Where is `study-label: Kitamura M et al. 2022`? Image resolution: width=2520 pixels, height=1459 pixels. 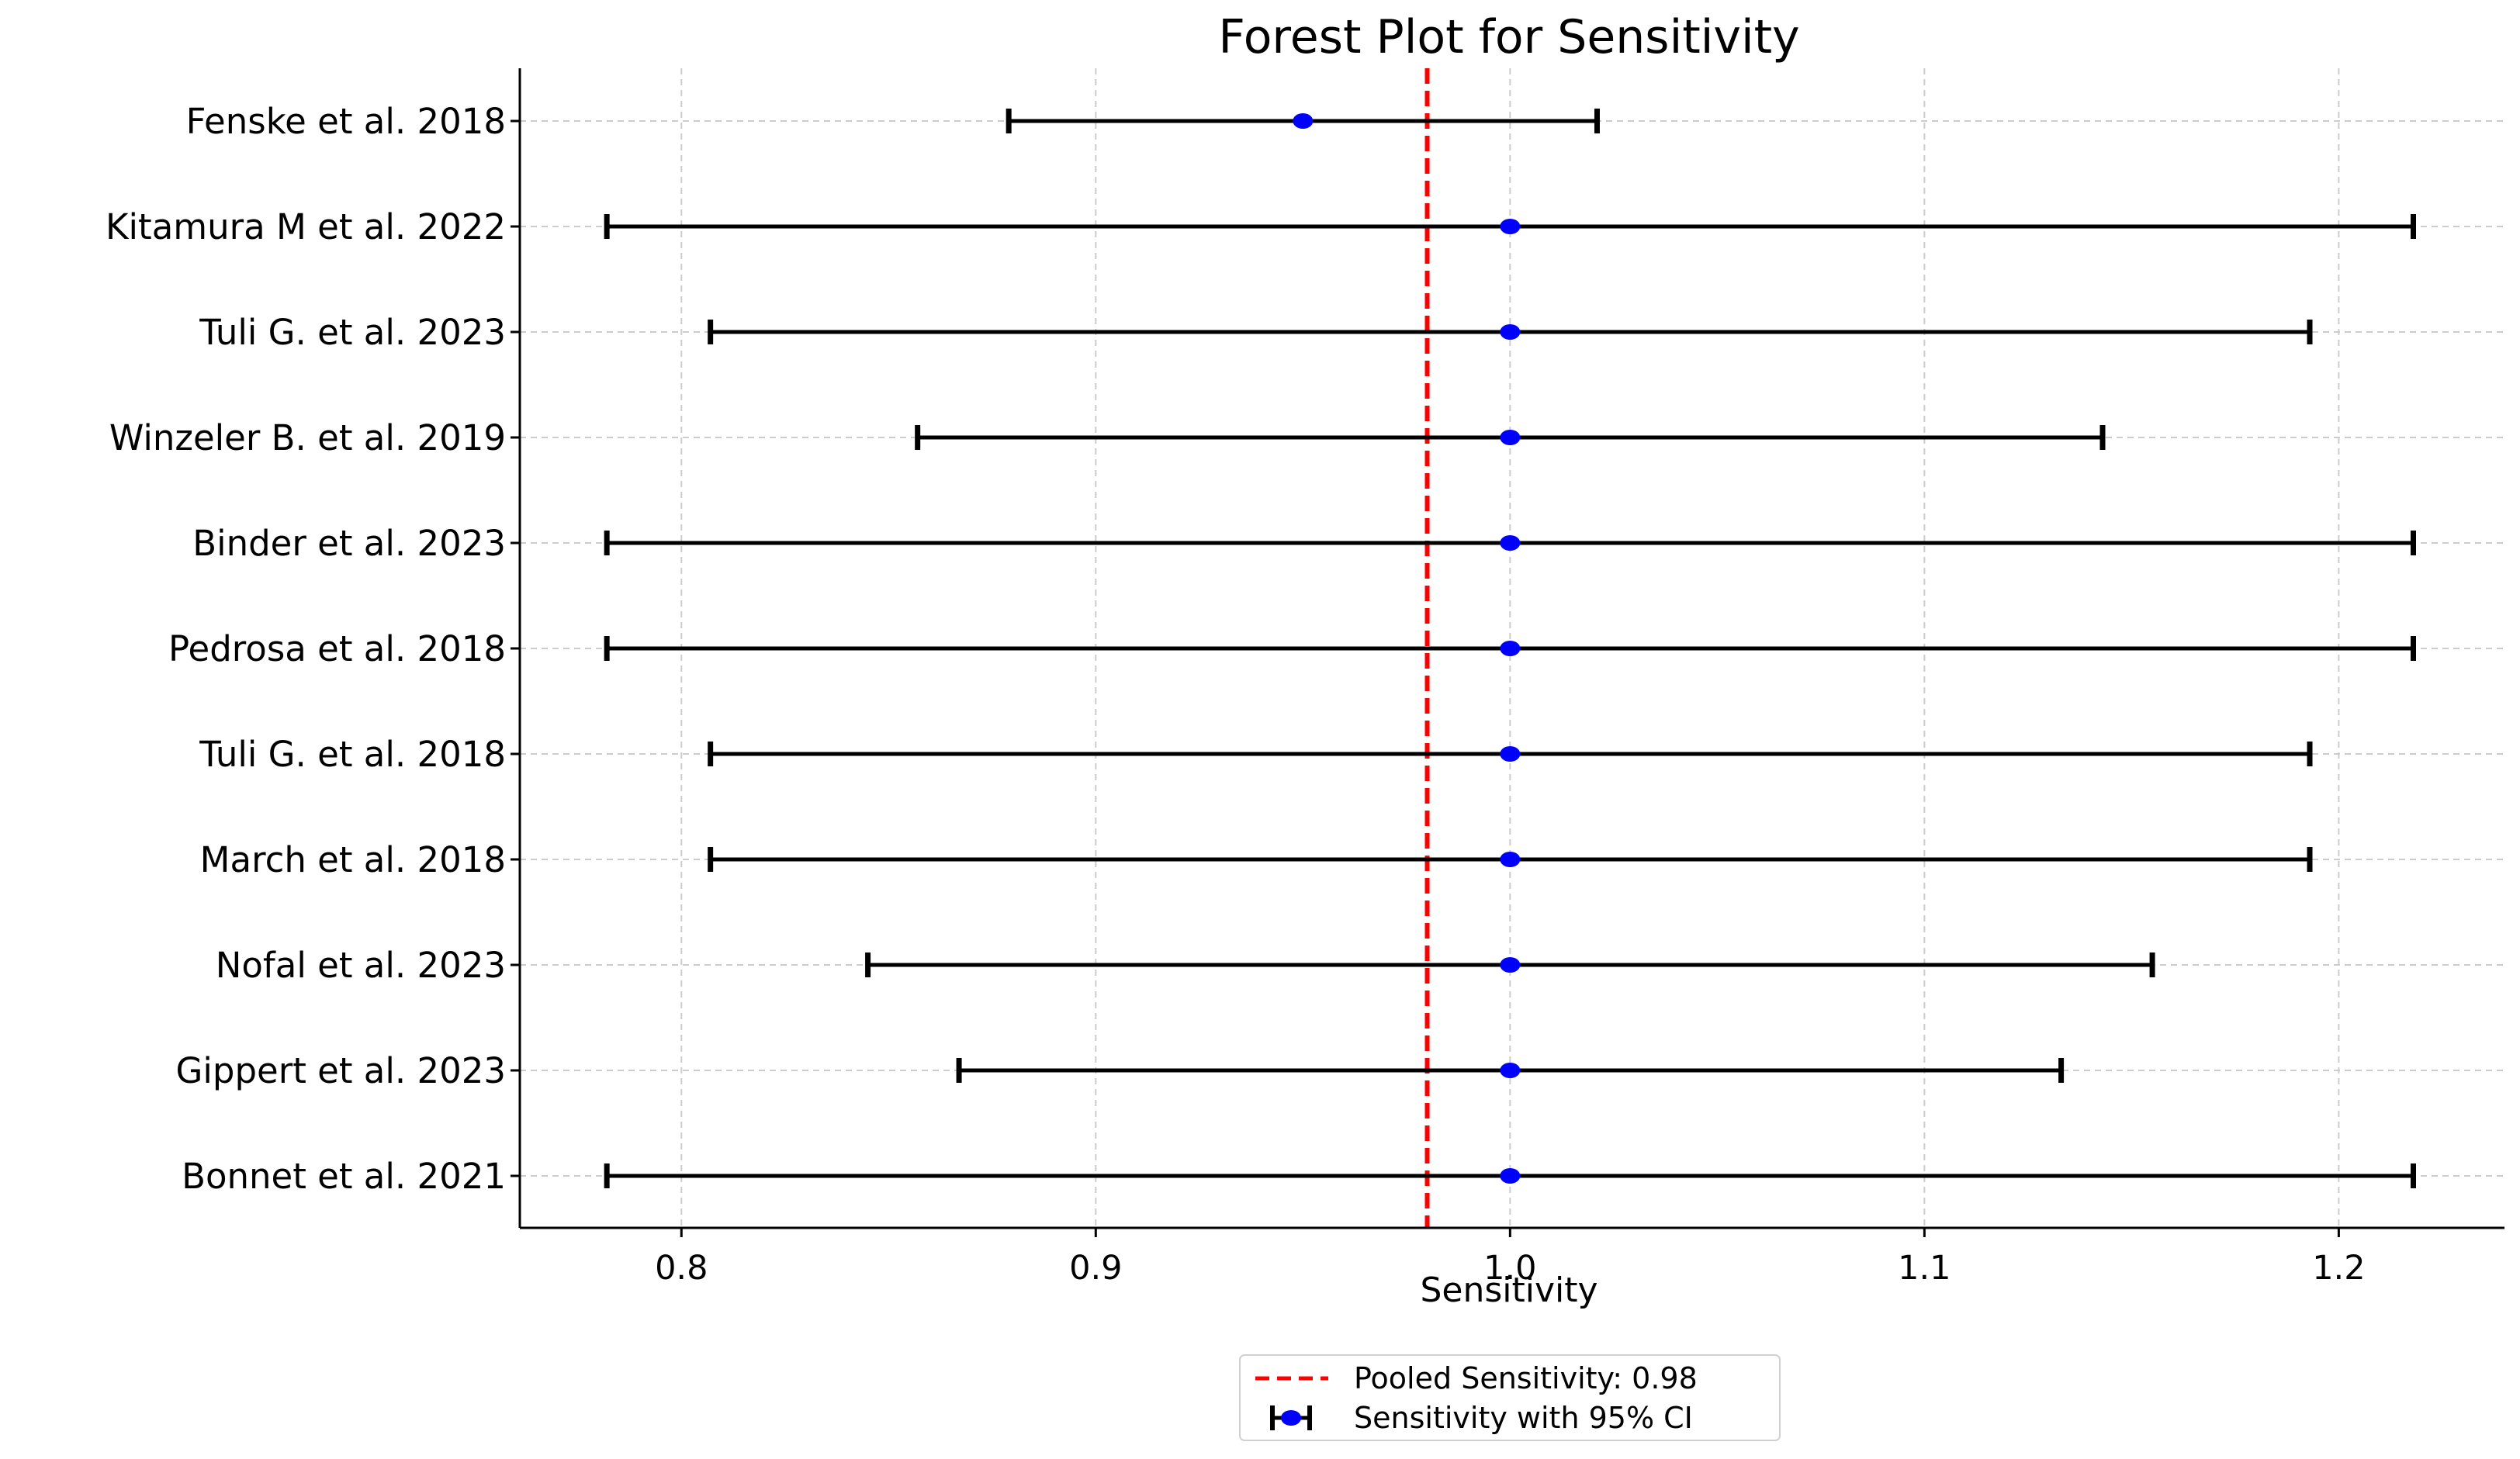 study-label: Kitamura M et al. 2022 is located at coordinates (306, 226).